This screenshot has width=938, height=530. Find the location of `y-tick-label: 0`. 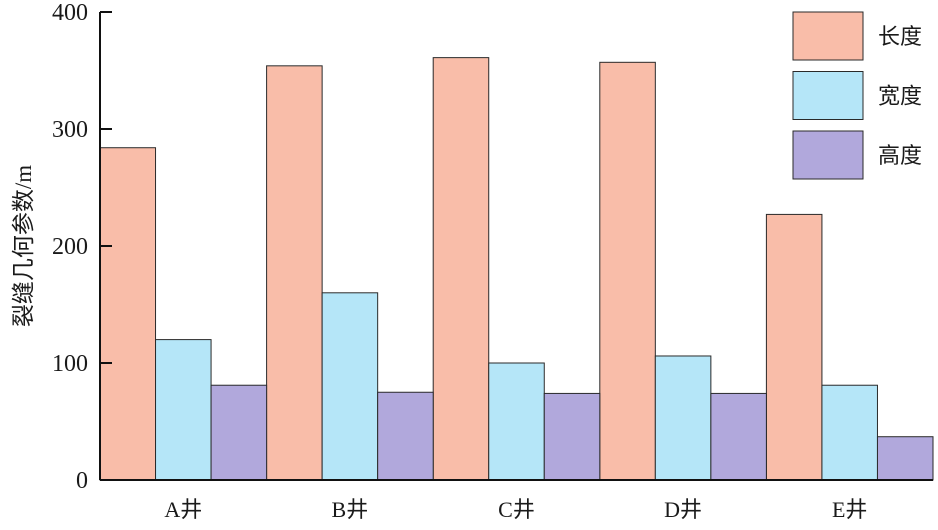

y-tick-label: 0 is located at coordinates (82, 481).